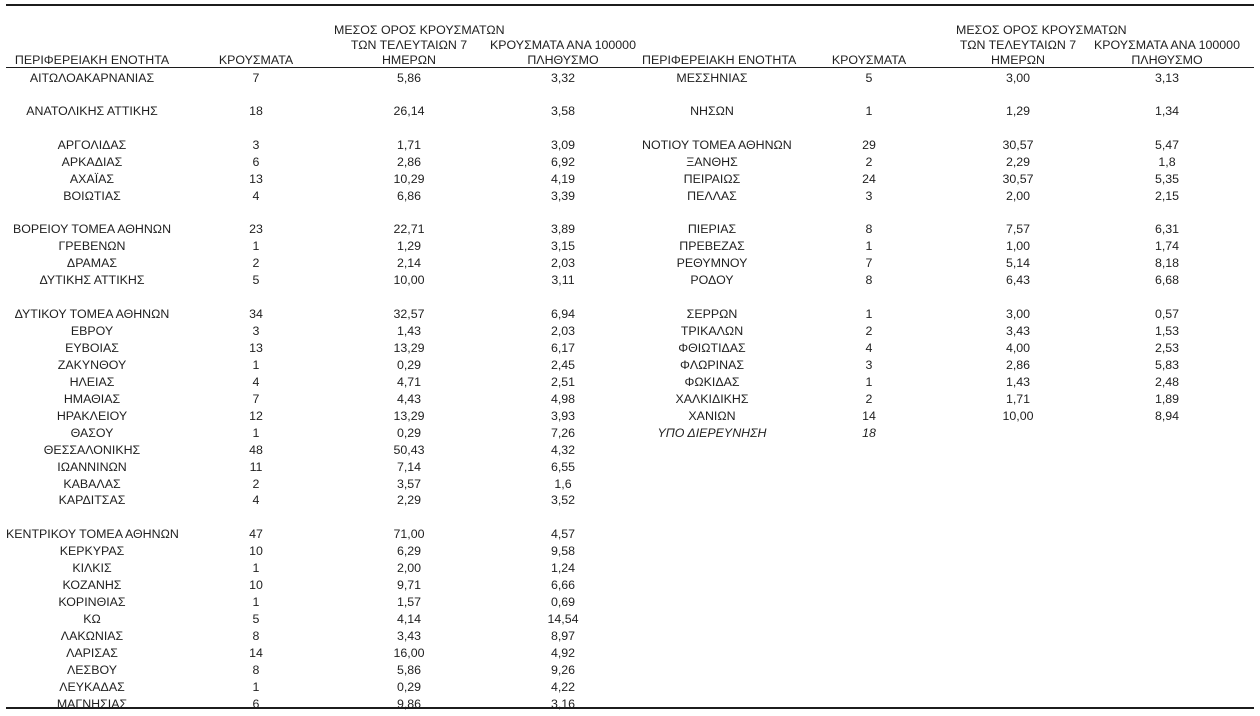  What do you see at coordinates (712, 263) in the screenshot?
I see `region-name-cell: ΡΕΘΥΜΝΟΥ` at bounding box center [712, 263].